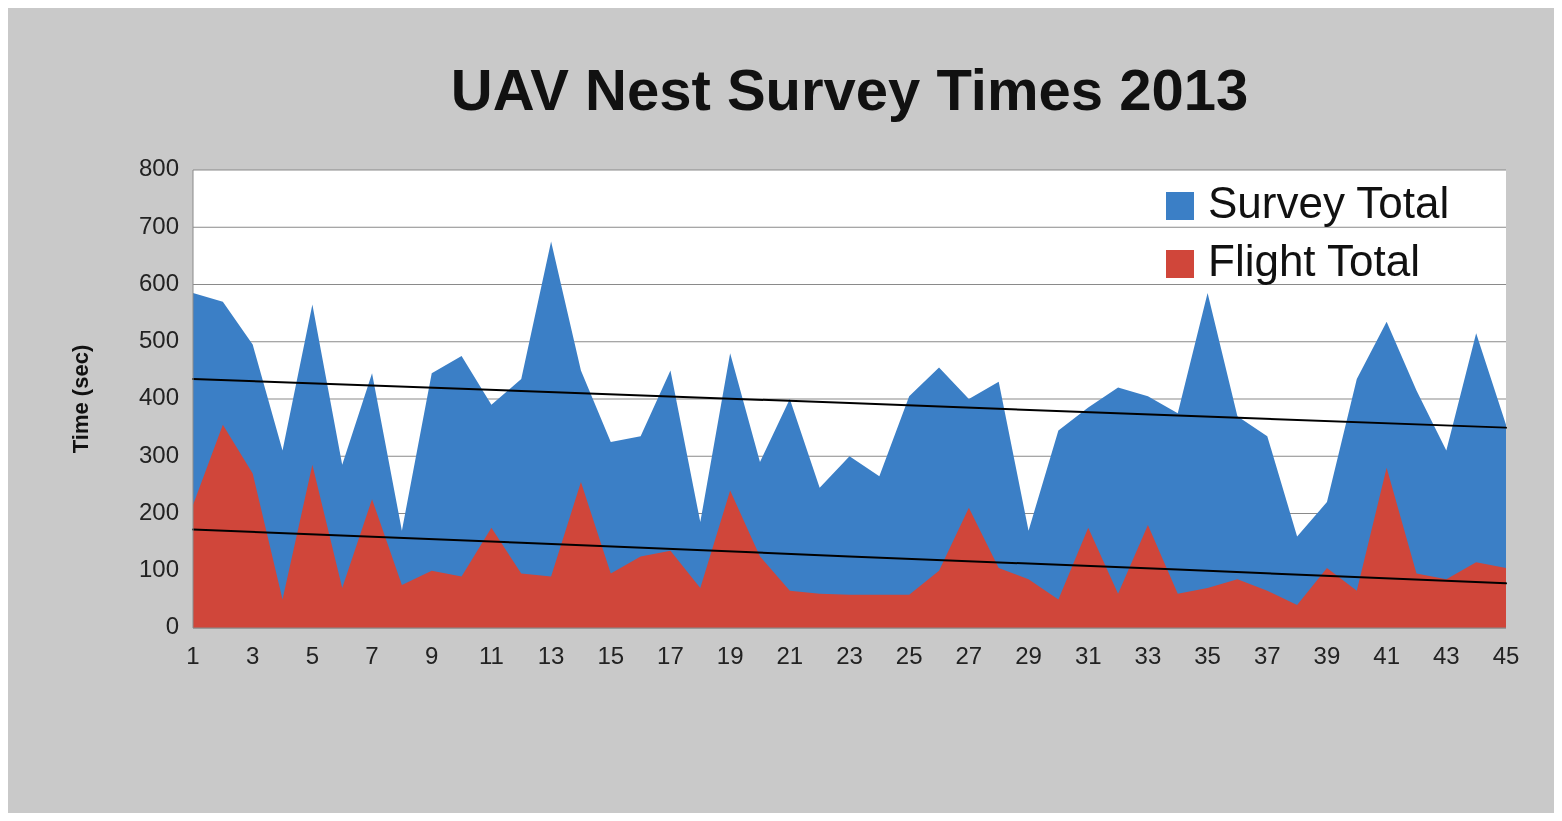  Describe the element at coordinates (432, 655) in the screenshot. I see `x-tick-label: 9` at that location.